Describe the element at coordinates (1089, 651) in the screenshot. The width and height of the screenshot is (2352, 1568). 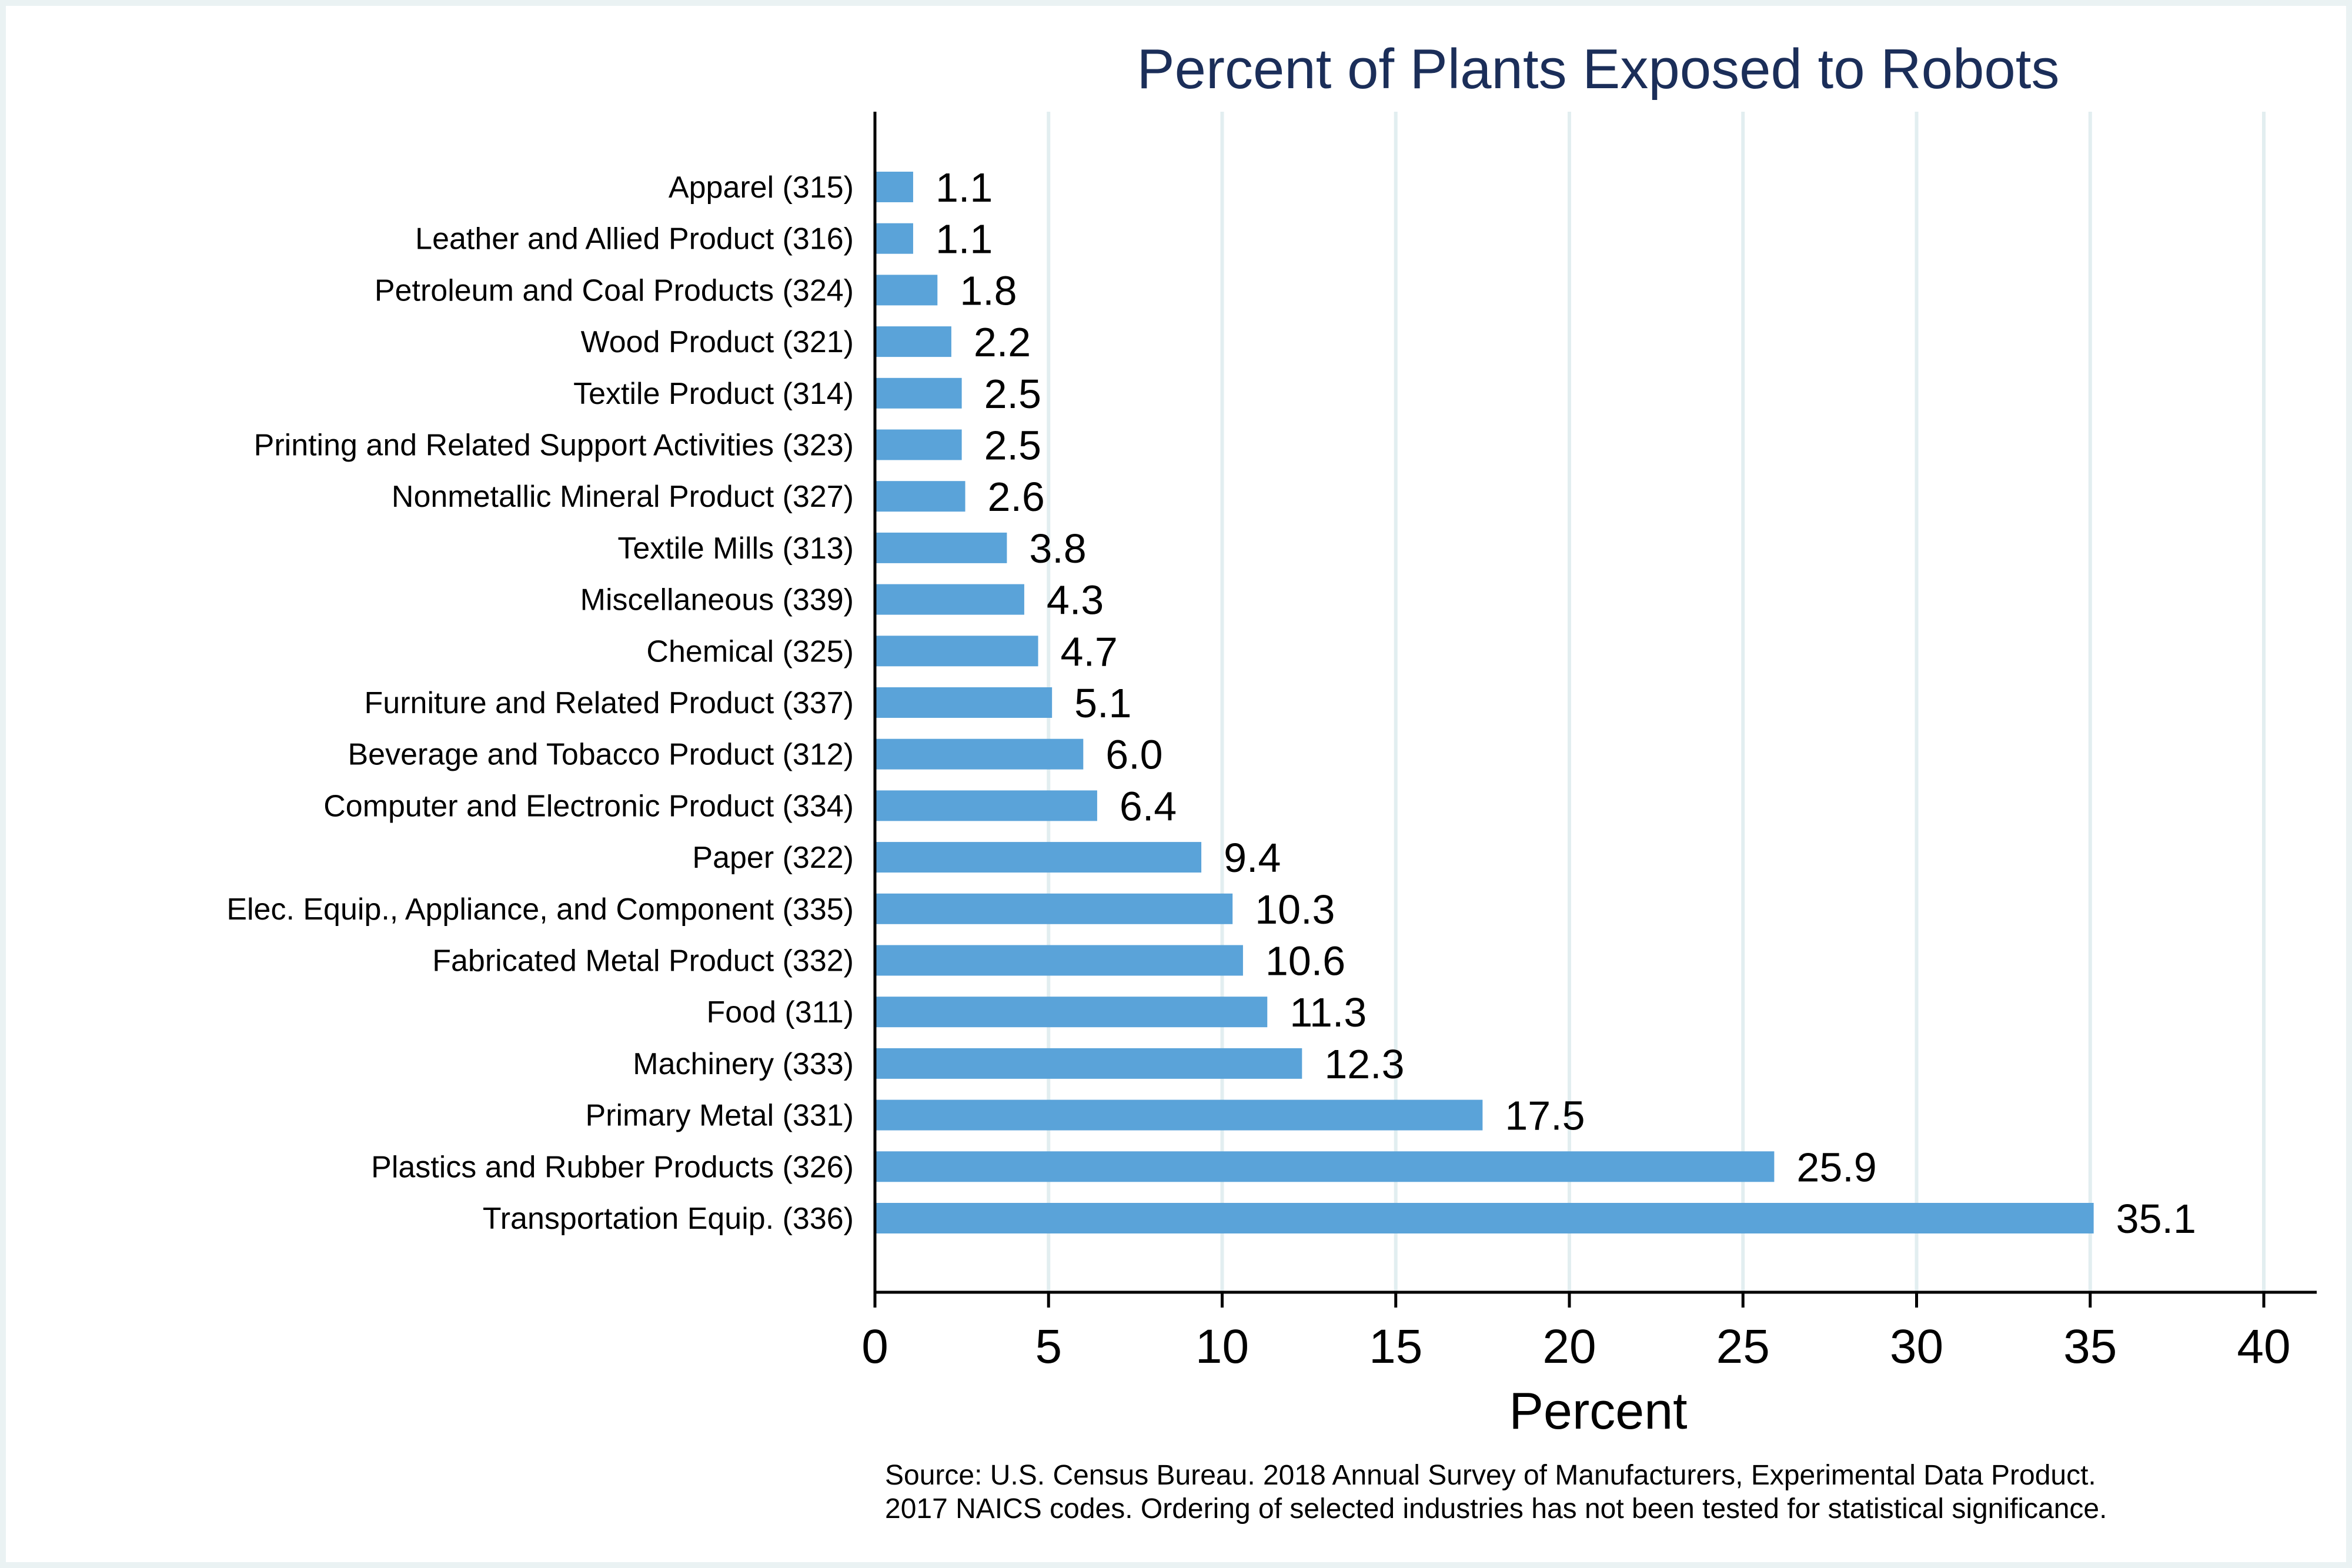
I see `value-label: 4.7` at that location.